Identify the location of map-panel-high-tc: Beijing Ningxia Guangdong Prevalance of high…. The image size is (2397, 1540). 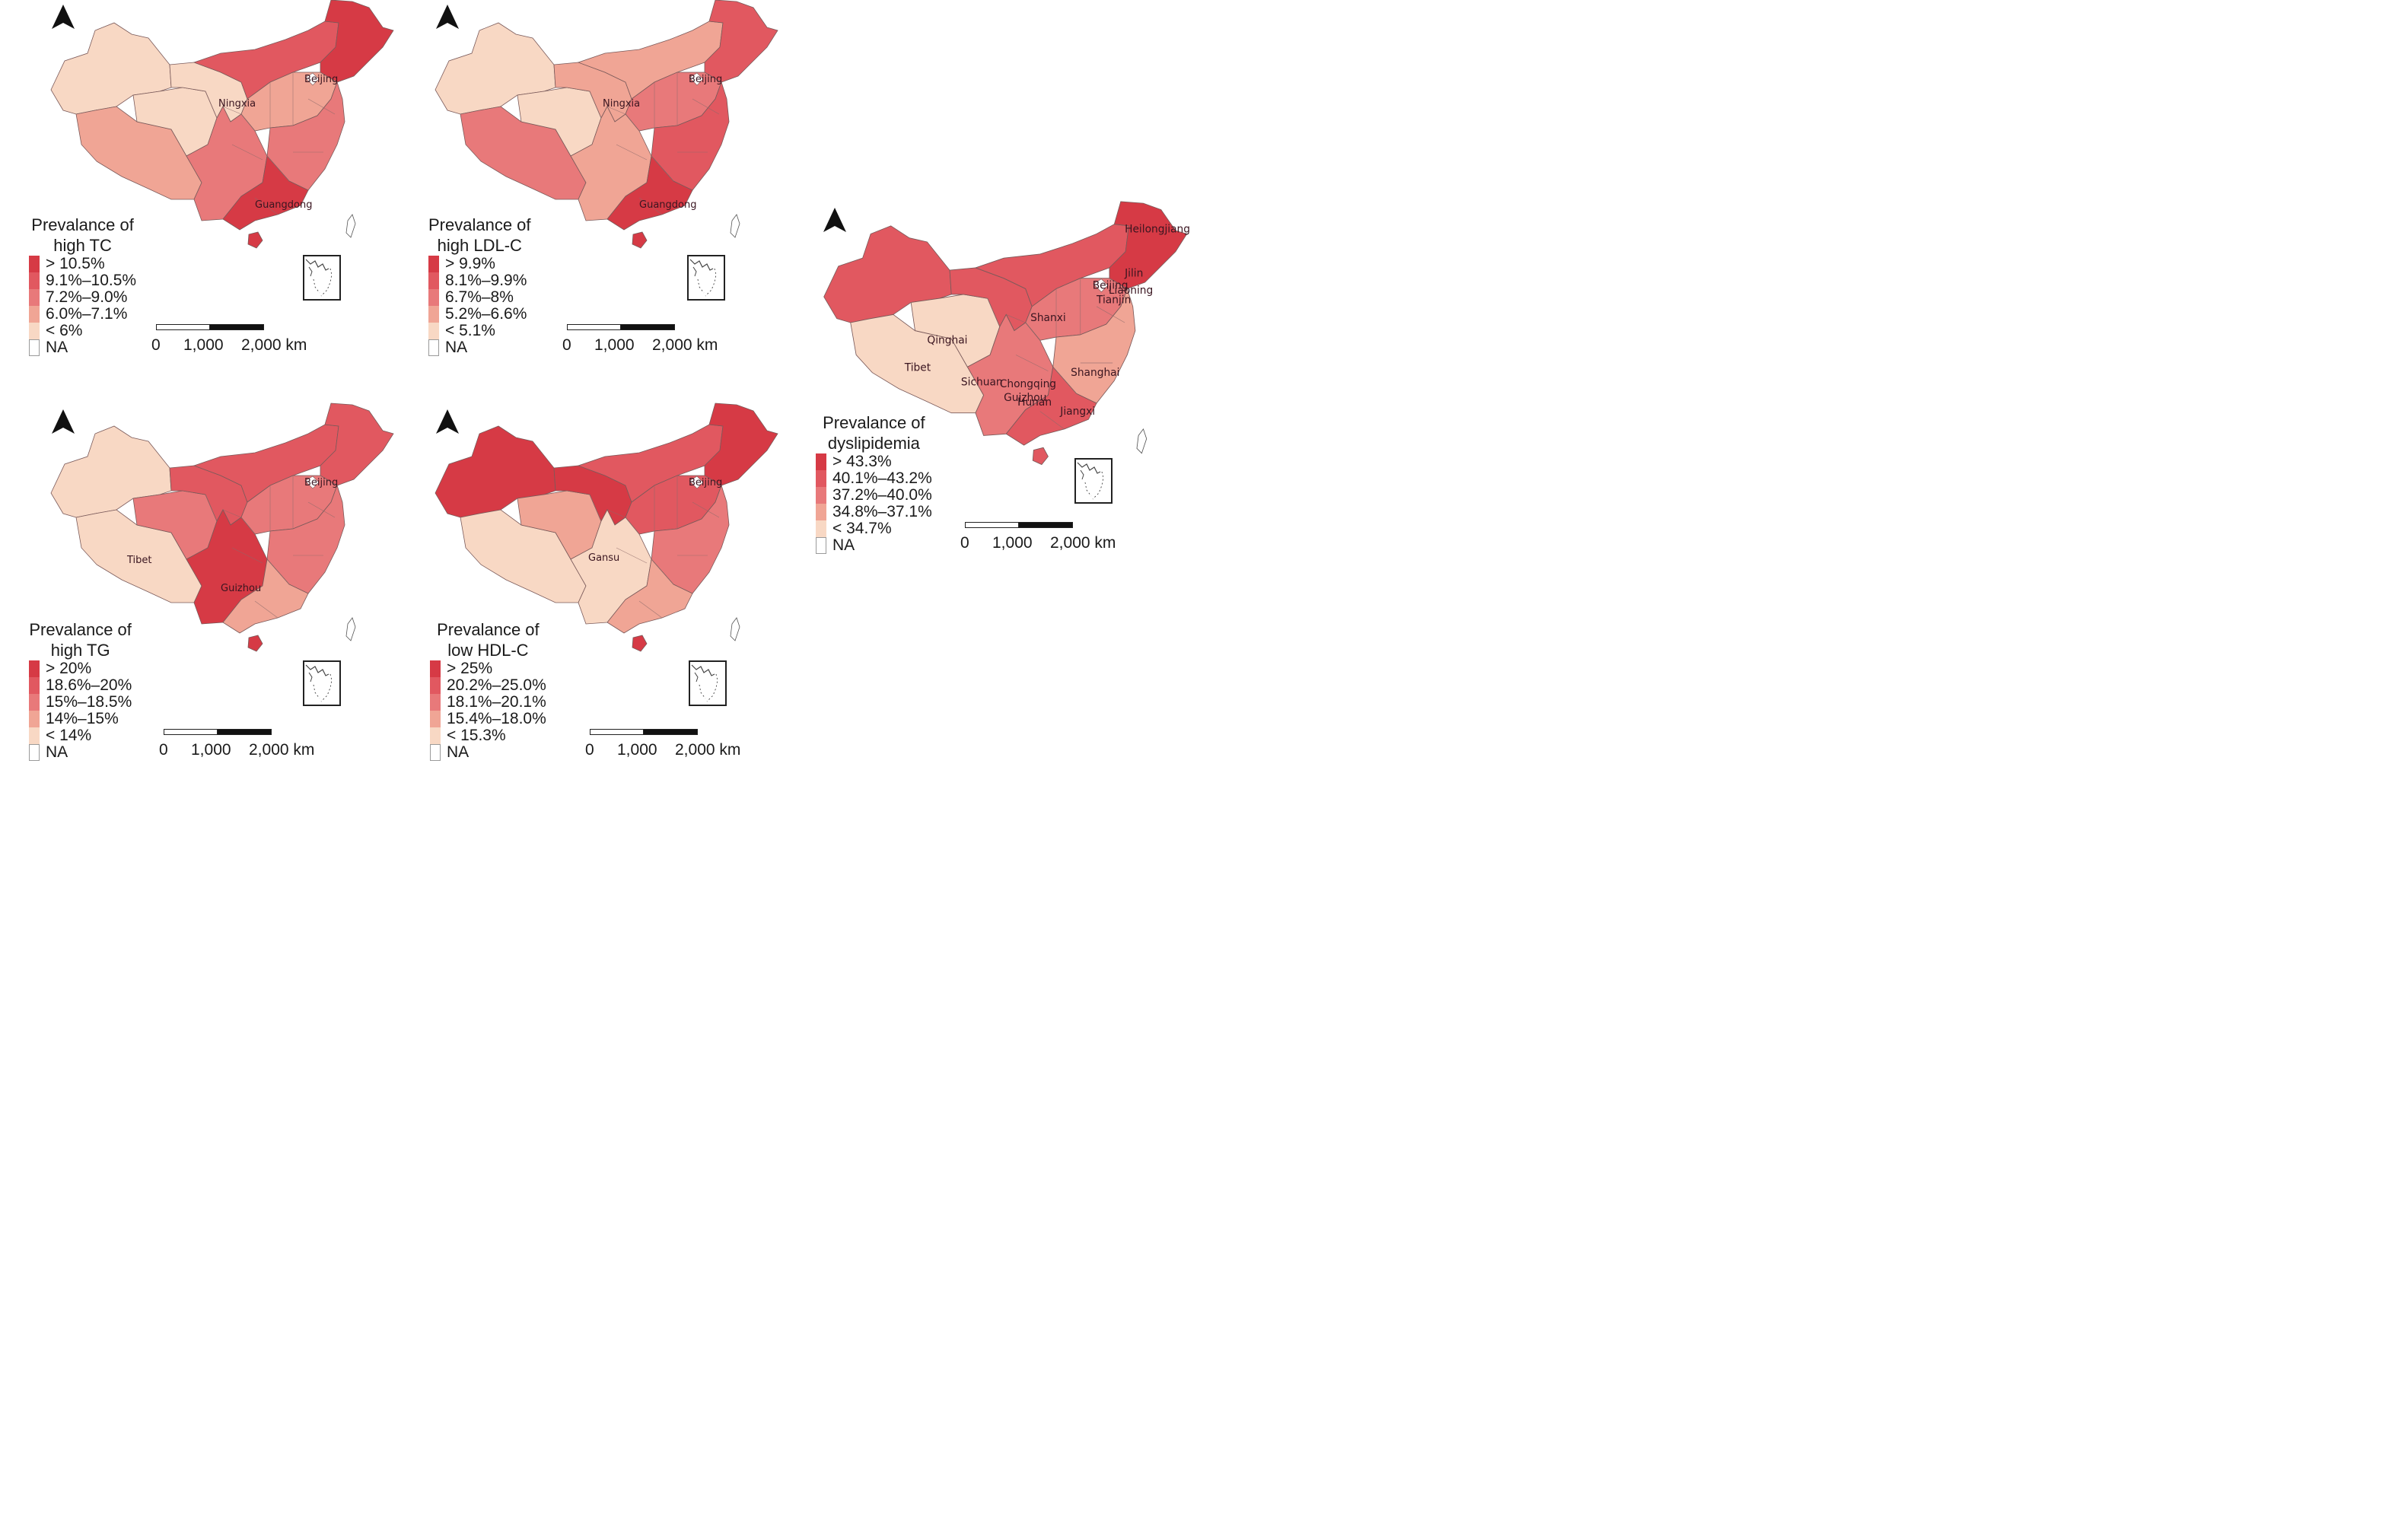
(198, 180).